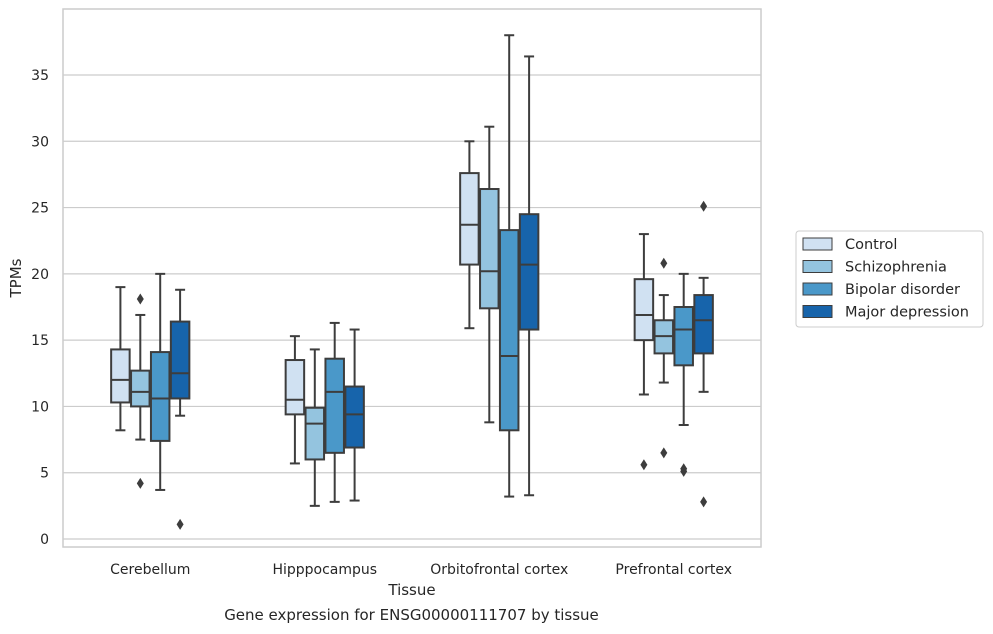  Describe the element at coordinates (411, 590) in the screenshot. I see `x-axis-label: Tissue` at that location.